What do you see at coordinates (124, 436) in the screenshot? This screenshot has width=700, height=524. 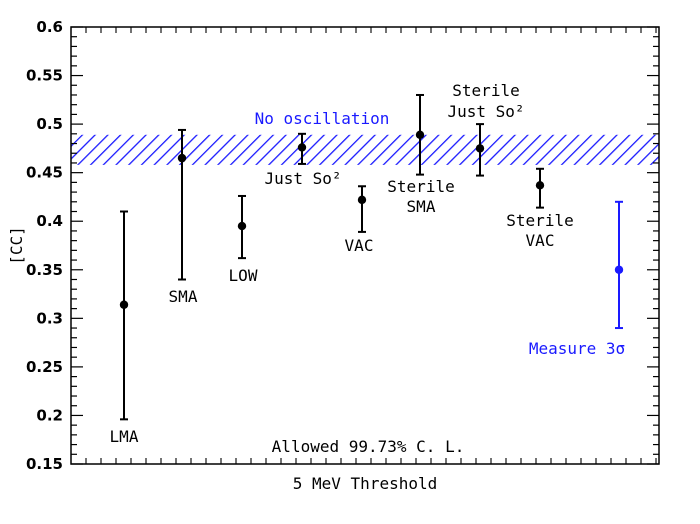 I see `point-label: LMA` at bounding box center [124, 436].